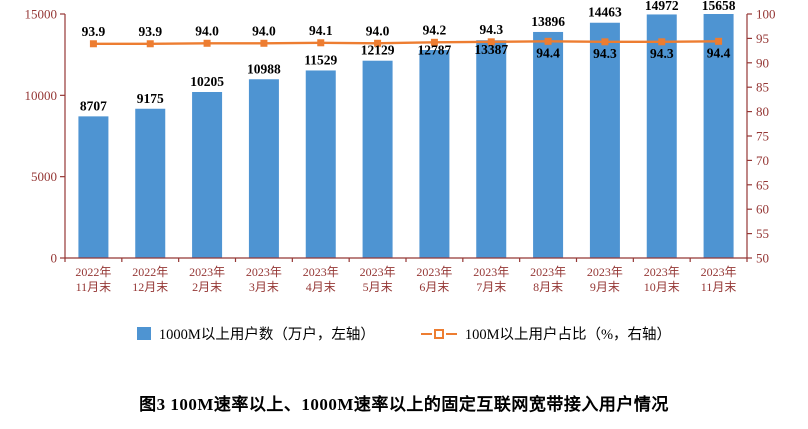 The height and width of the screenshot is (429, 808). I want to click on svg-text: 10205, so click(207, 81).